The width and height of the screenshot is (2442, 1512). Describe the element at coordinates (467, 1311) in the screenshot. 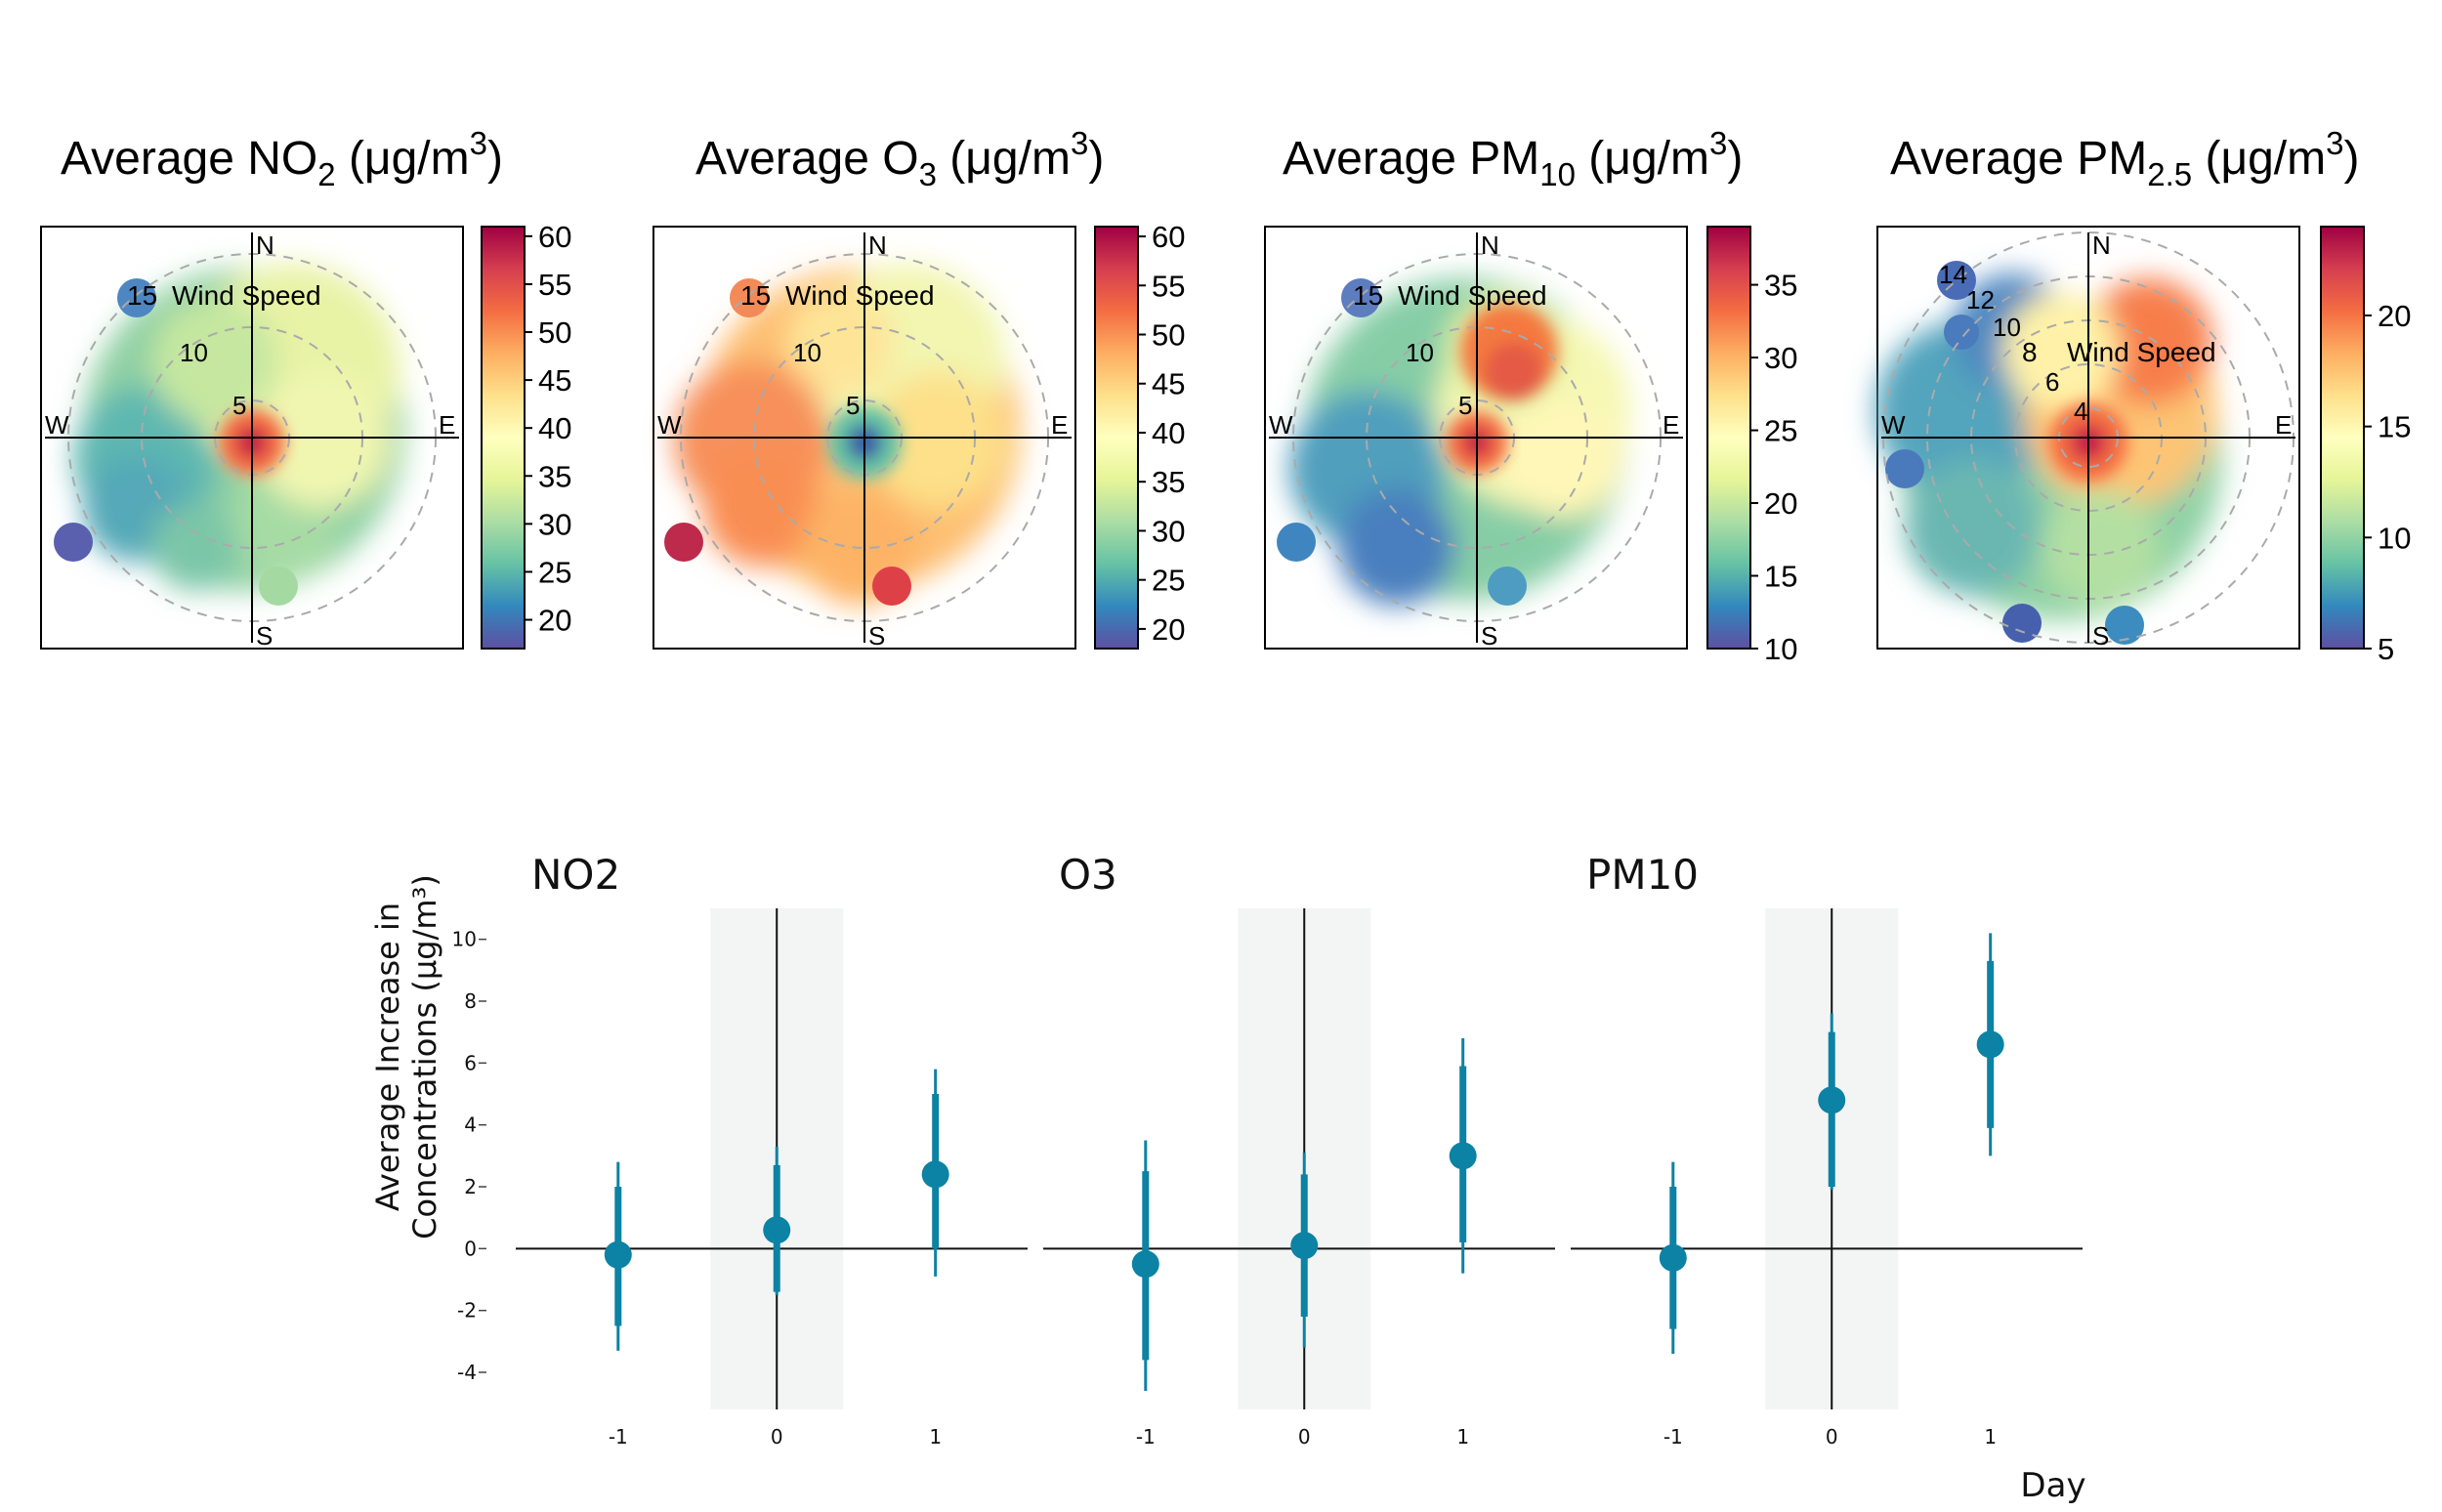

I see `y-tick-label: -2` at that location.